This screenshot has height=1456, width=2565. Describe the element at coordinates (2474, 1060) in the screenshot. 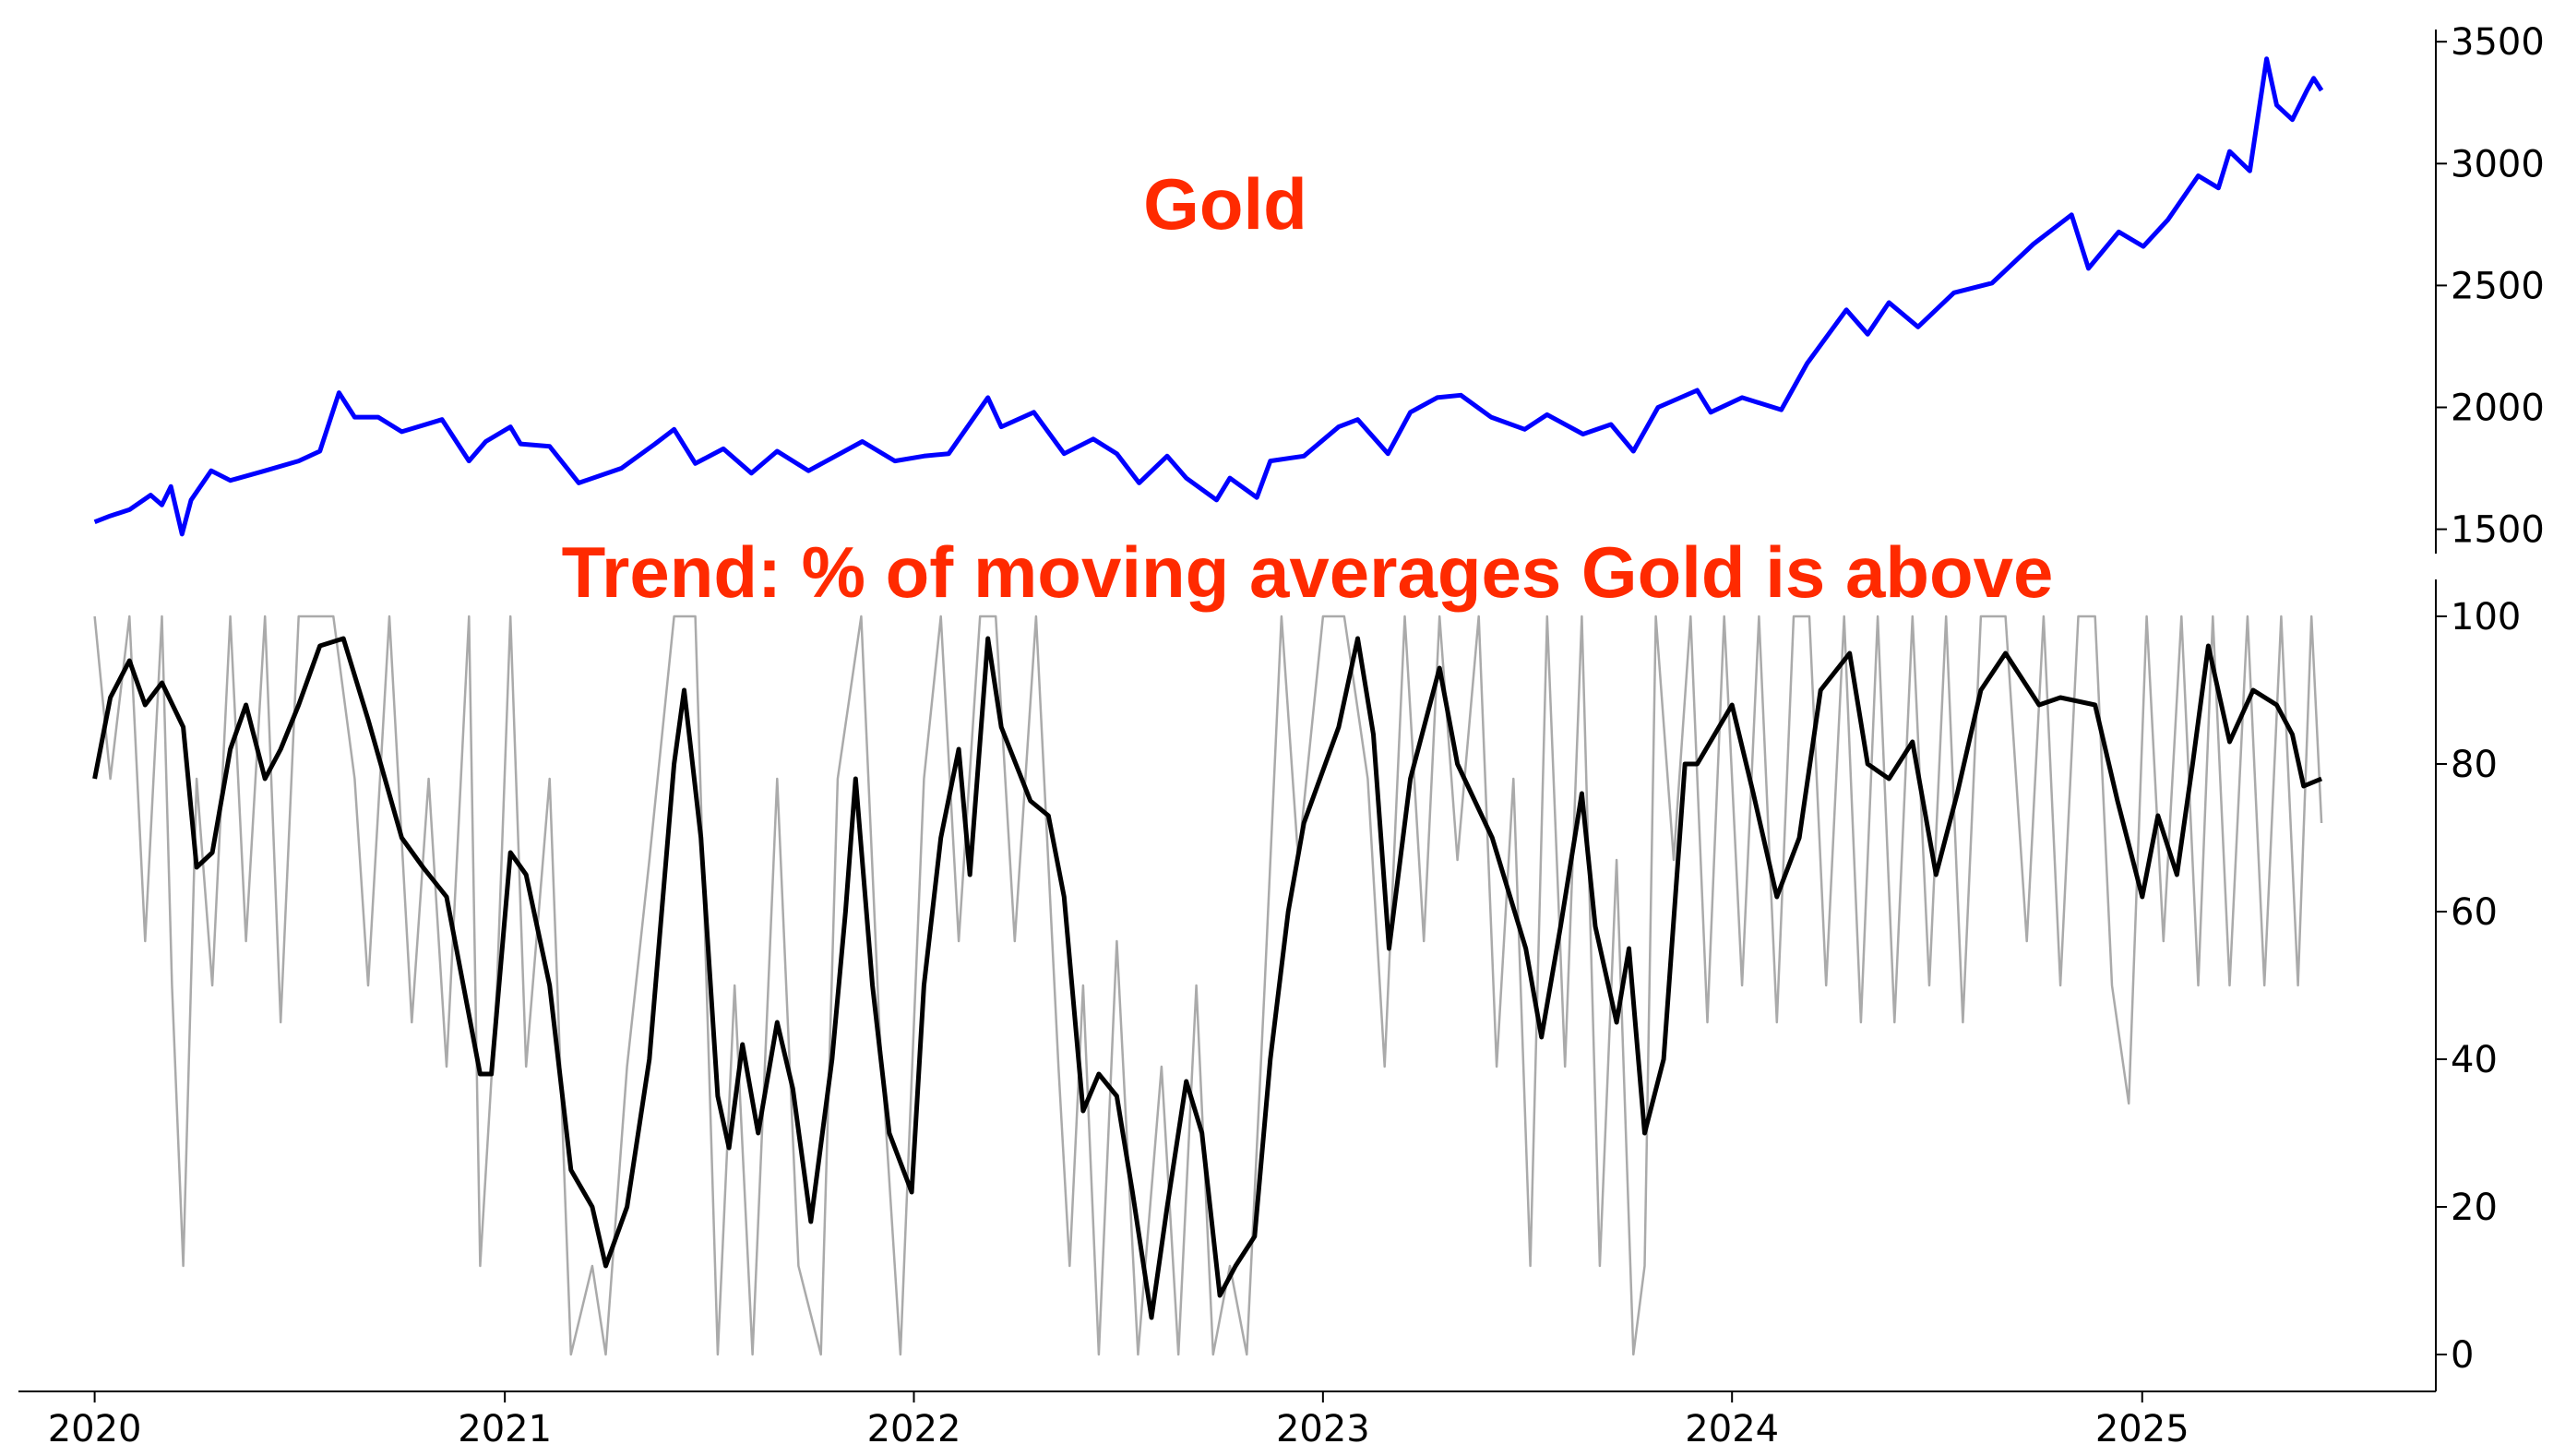

I see `trend-axis-tick-label: 40` at that location.